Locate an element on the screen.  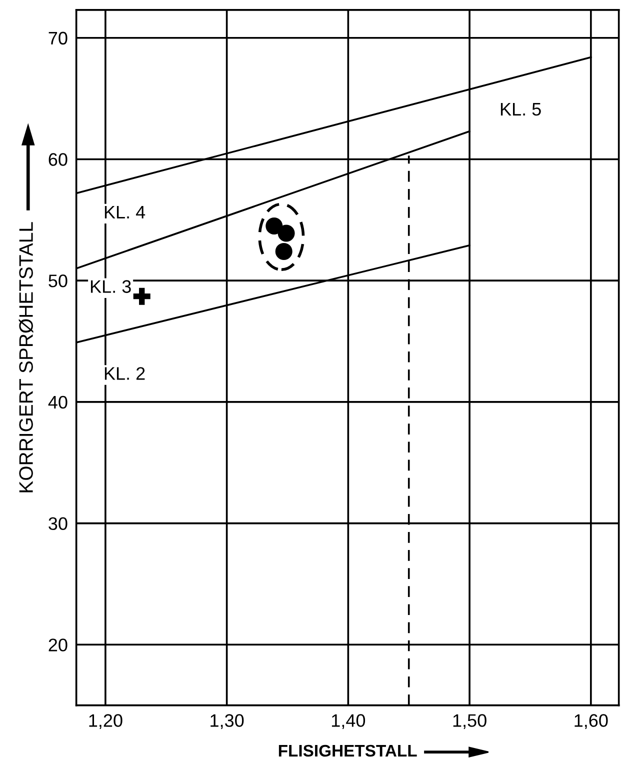
x-tick-label: 1,20 is located at coordinates (105, 722).